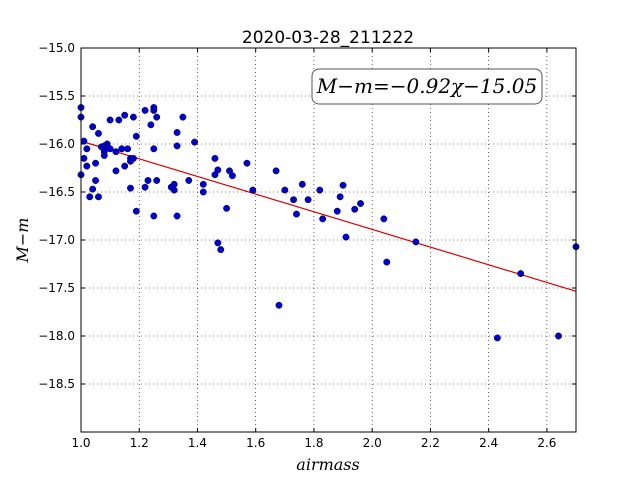 Image resolution: width=640 pixels, height=480 pixels. What do you see at coordinates (22, 241) in the screenshot?
I see `y-axis-label: M−m` at bounding box center [22, 241].